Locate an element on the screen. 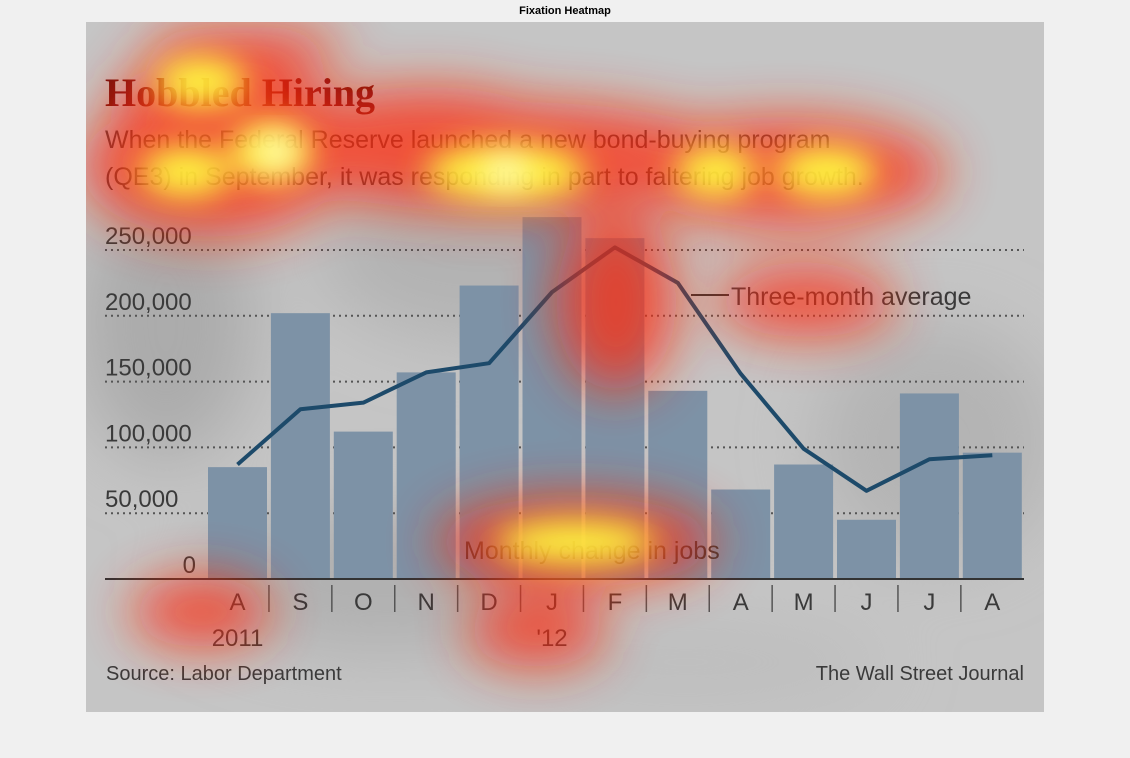 The image size is (1130, 758). y-tick-label: 50,000 is located at coordinates (141, 499).